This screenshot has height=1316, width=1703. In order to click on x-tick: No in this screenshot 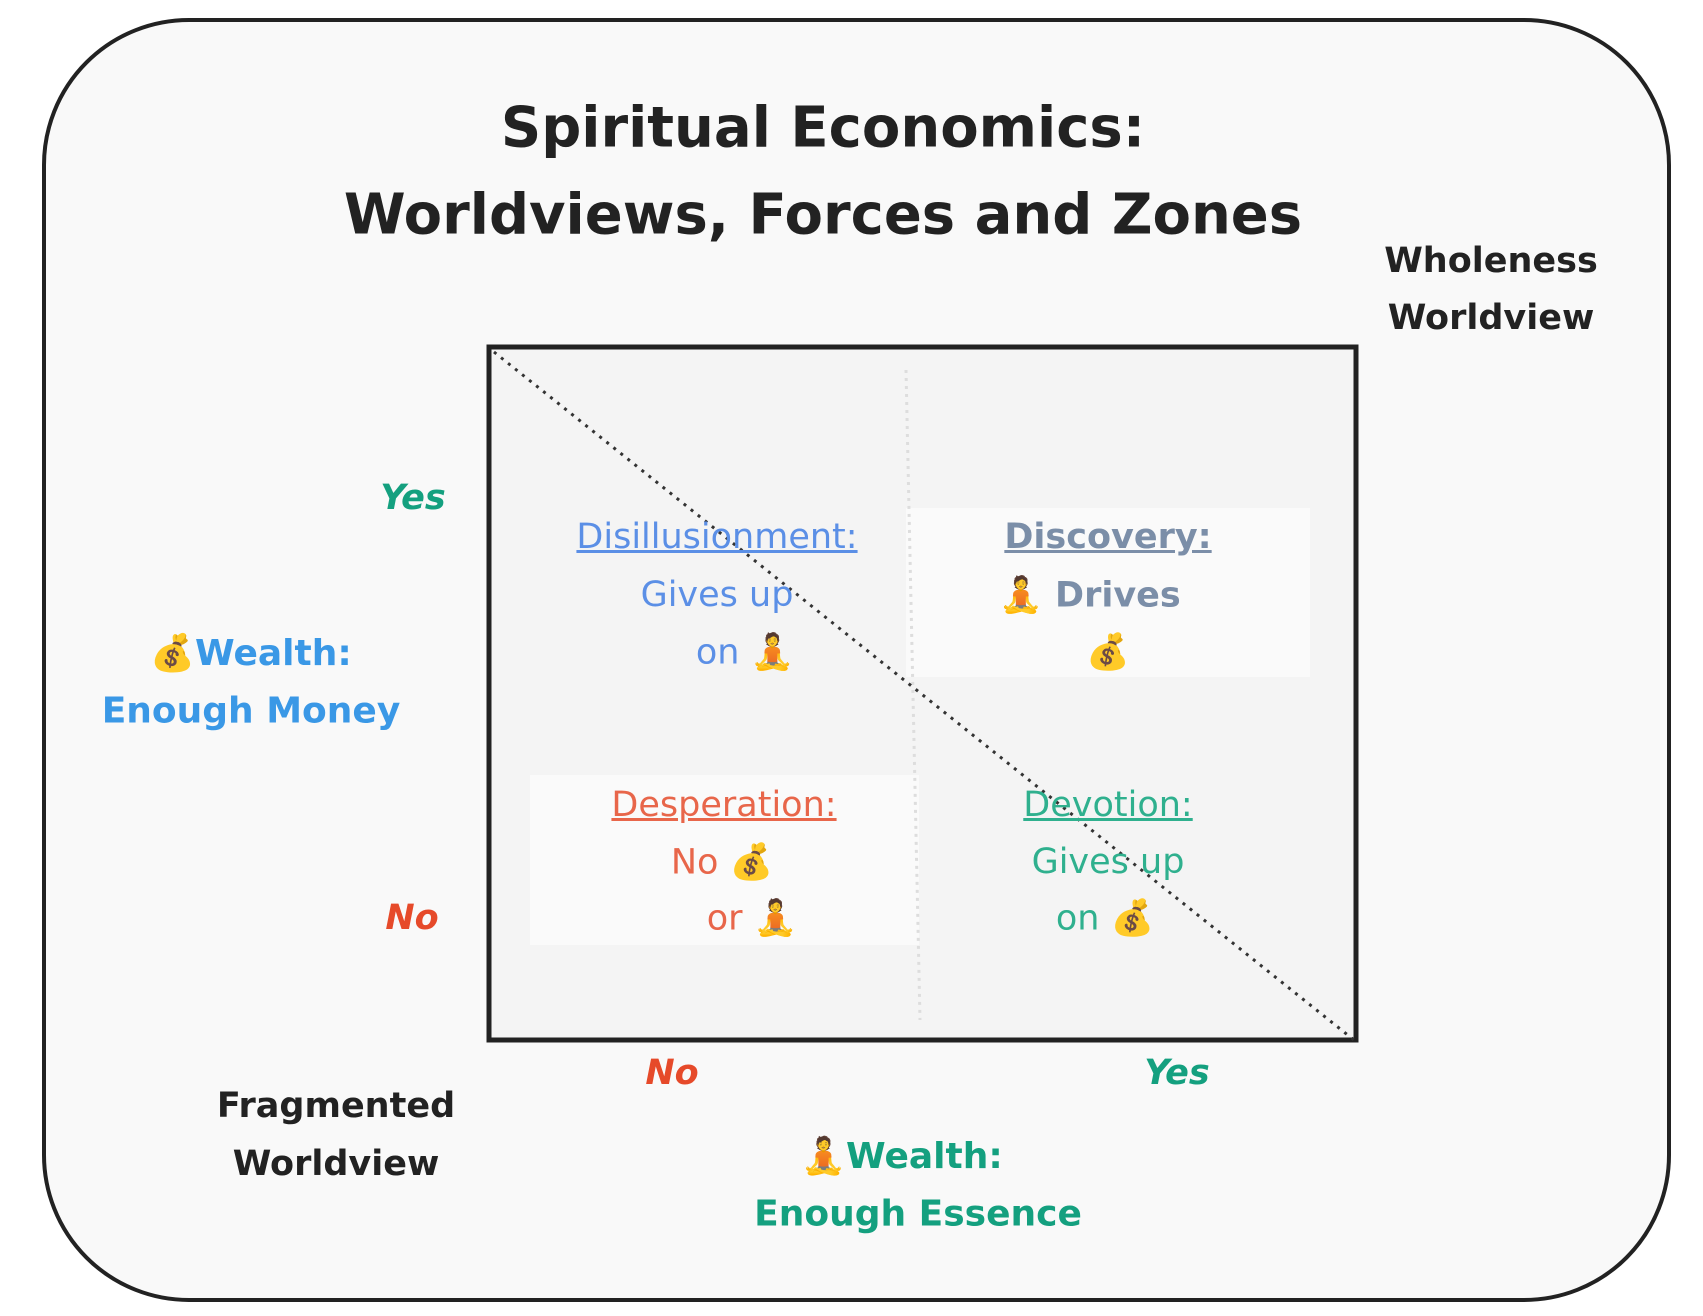, I will do `click(672, 1073)`.